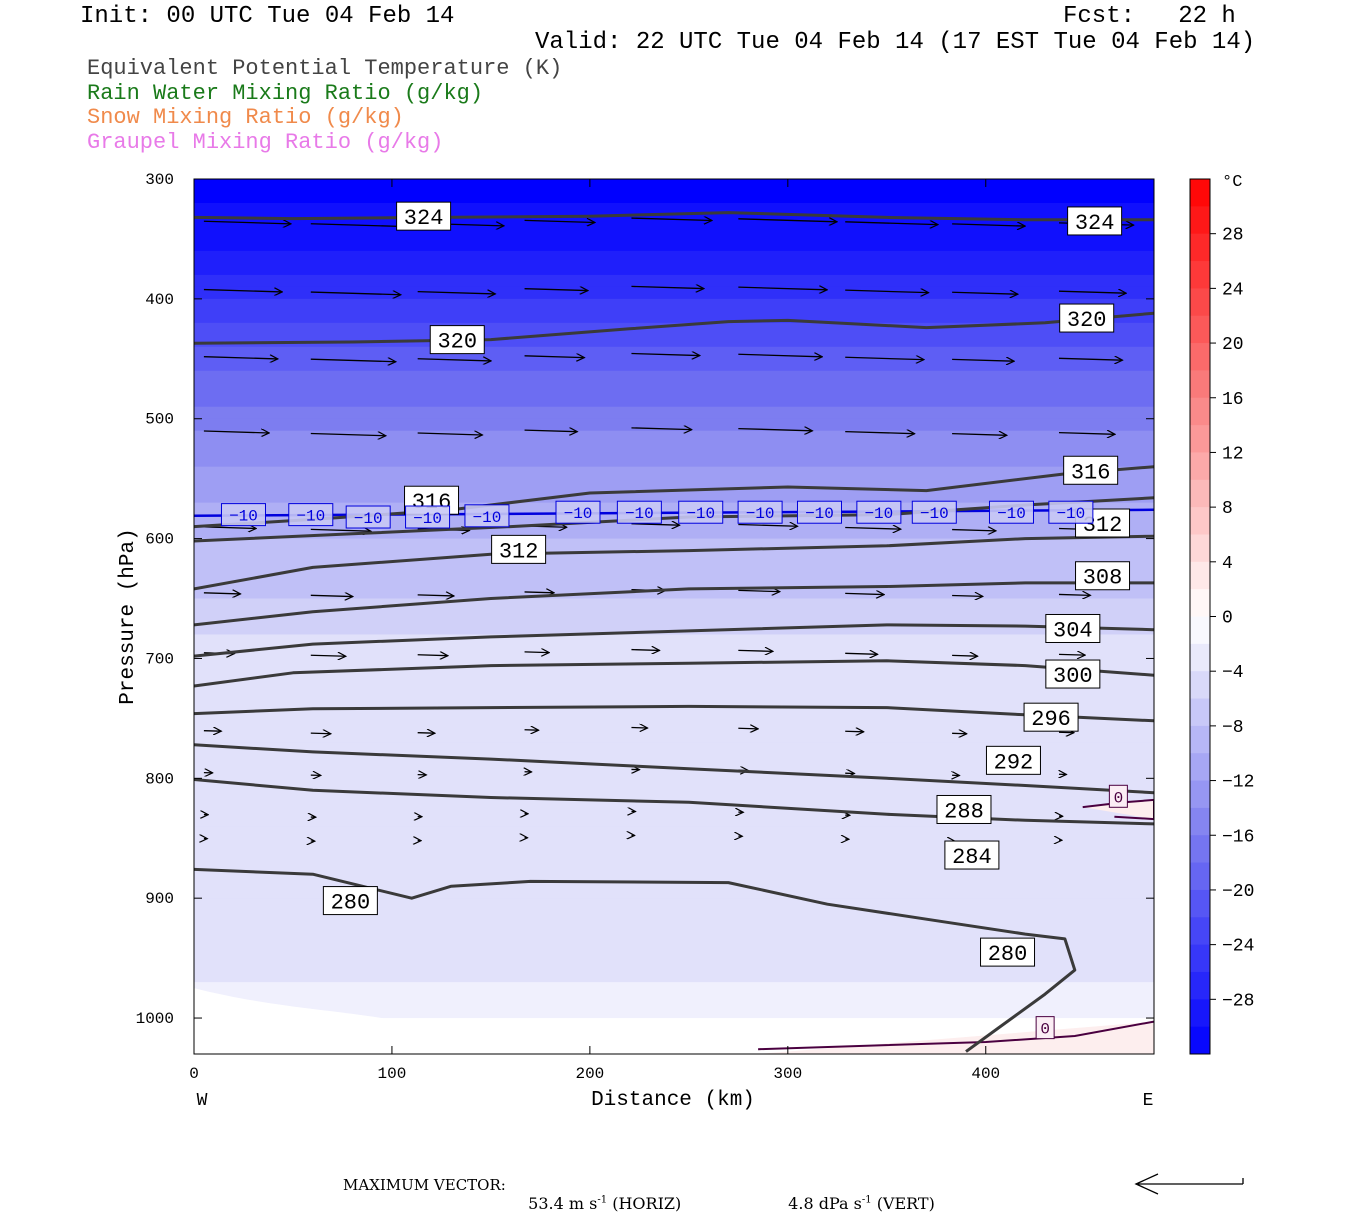 This screenshot has width=1350, height=1213. I want to click on x-tick-label: 200, so click(589, 1074).